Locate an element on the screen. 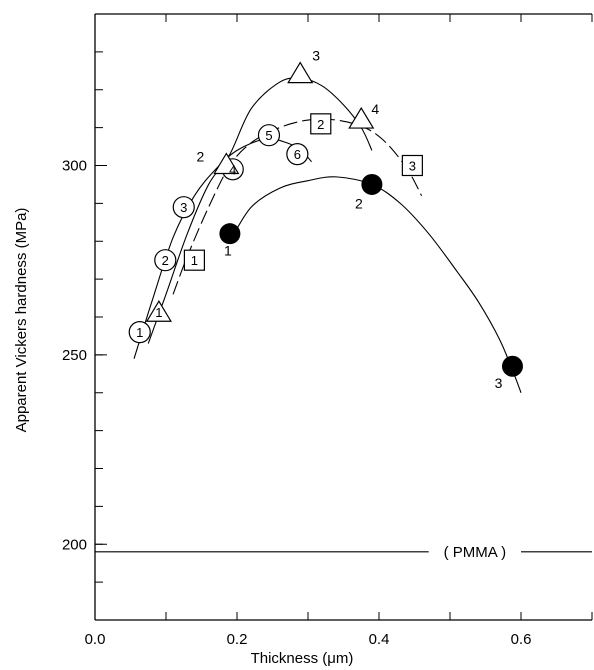 This screenshot has width=594, height=670. circle-marker-label: 5 is located at coordinates (268, 135).